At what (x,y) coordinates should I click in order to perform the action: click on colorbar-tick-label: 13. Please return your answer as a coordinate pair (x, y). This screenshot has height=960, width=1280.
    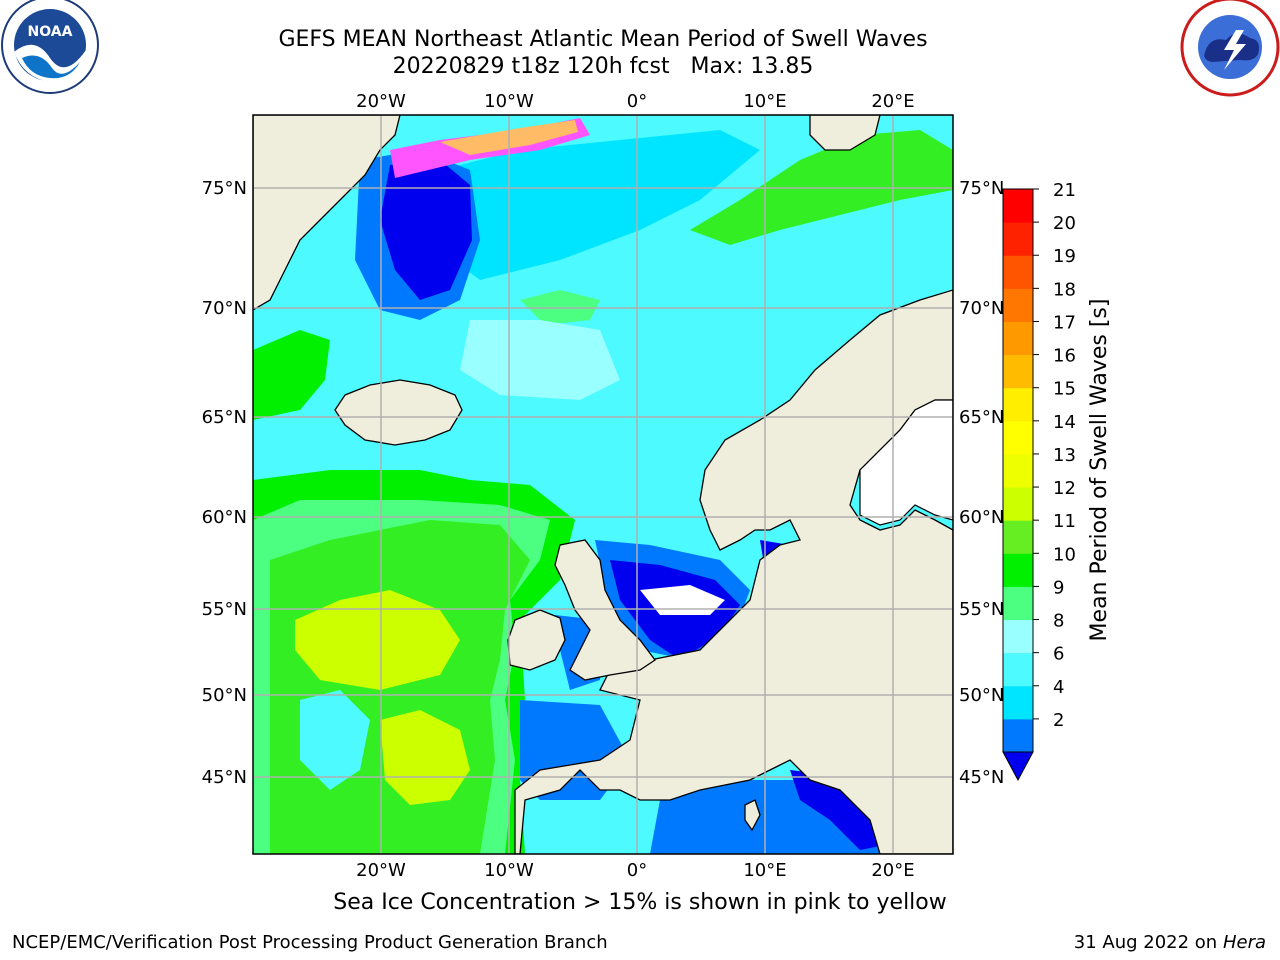
    Looking at the image, I should click on (1064, 455).